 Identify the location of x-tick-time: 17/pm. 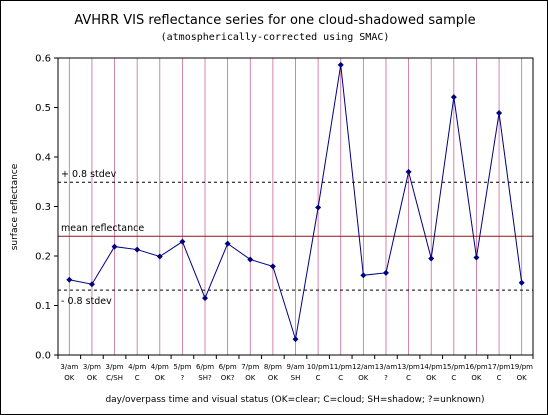
(499, 367).